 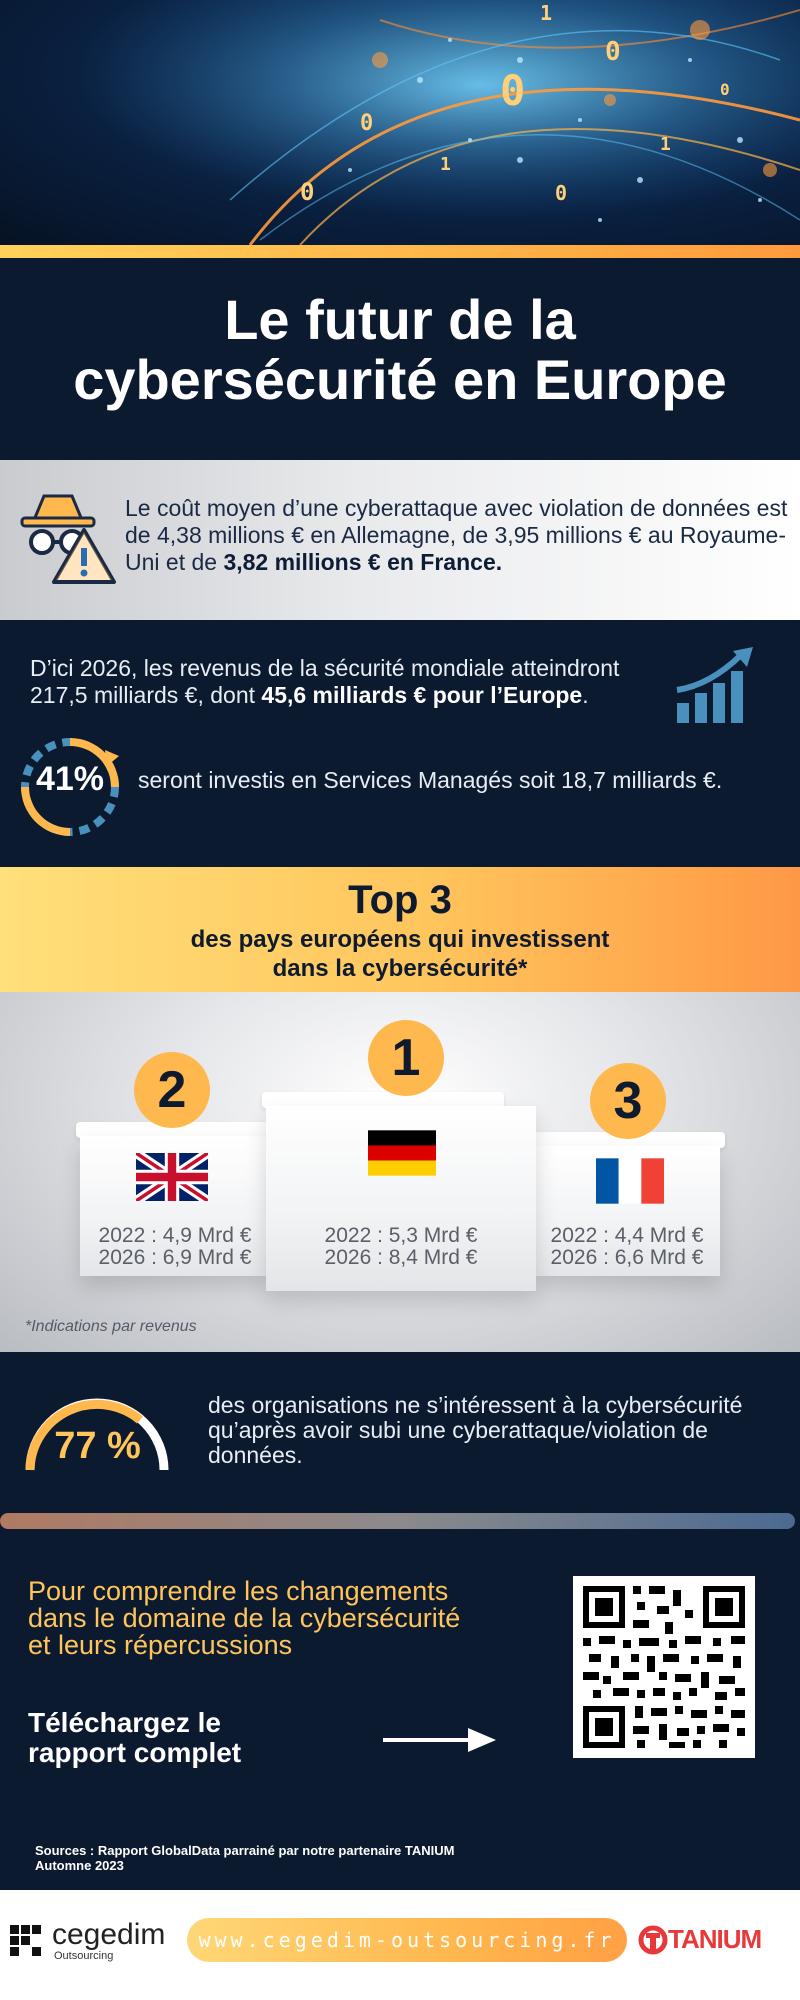 What do you see at coordinates (175, 1246) in the screenshot?
I see `podium-2-values: 2022 : 4,9 Mrd € 2026 : 6,9 Mrd €` at bounding box center [175, 1246].